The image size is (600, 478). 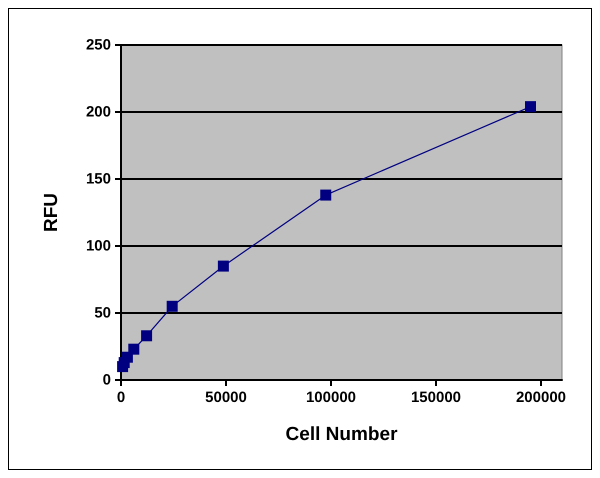 I want to click on x-tick-label: 150000, so click(x=436, y=397).